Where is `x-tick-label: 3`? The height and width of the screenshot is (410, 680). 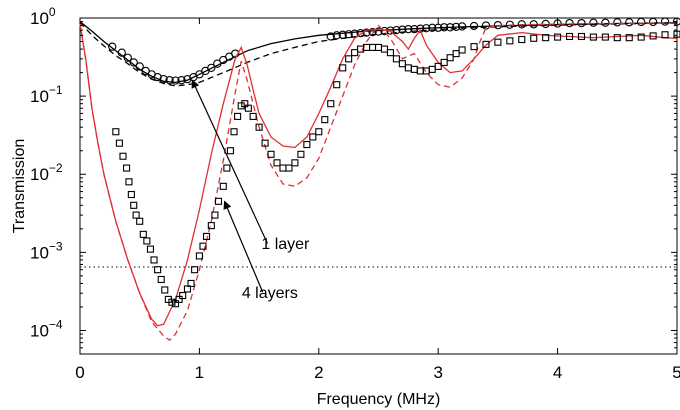
x-tick-label: 3 is located at coordinates (437, 372).